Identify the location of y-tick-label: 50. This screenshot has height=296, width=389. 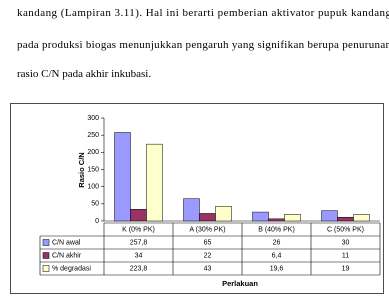
(95, 204).